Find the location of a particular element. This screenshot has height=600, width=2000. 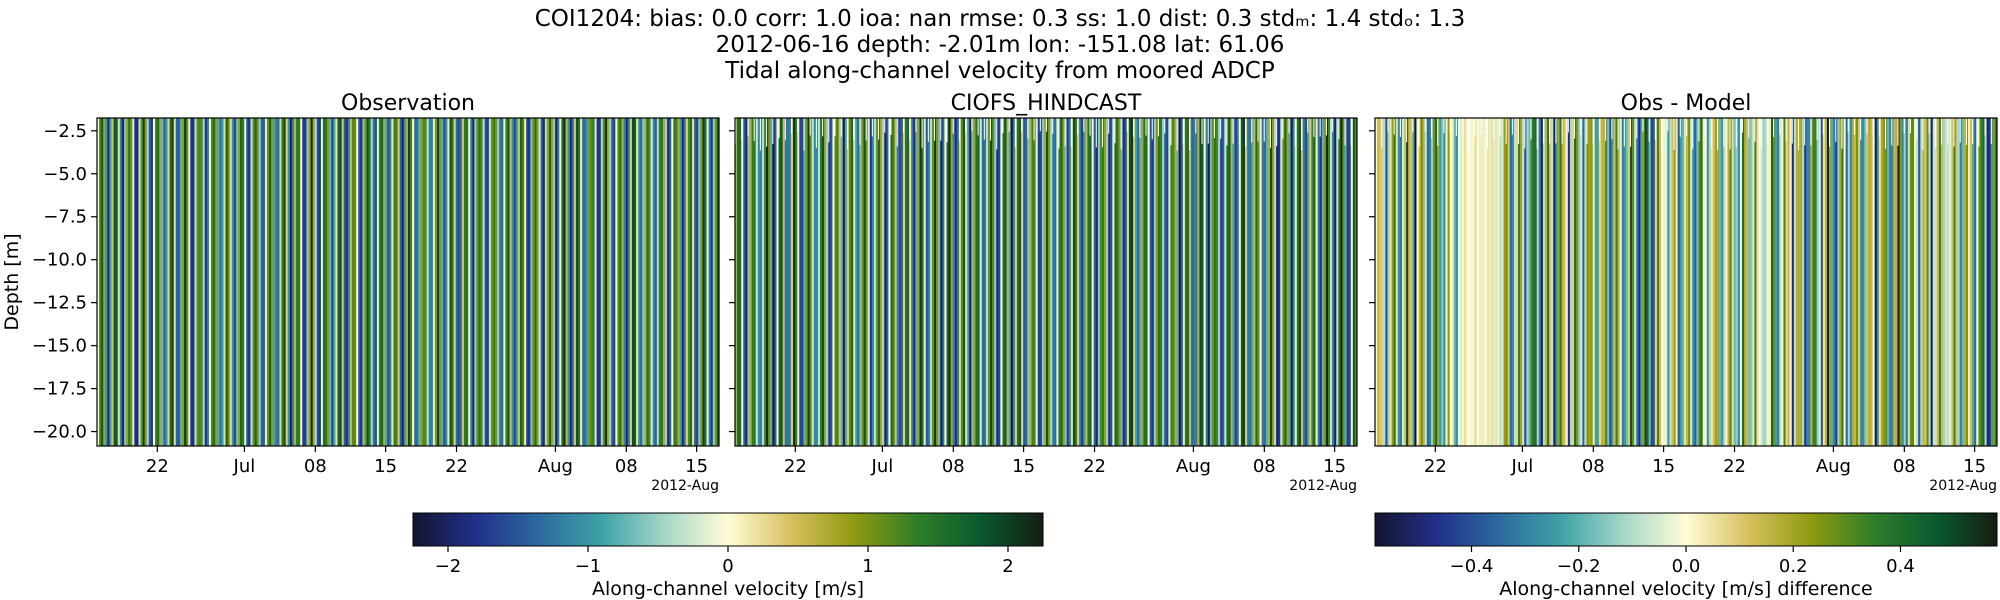

x-offset-label-observation: 2012-Aug is located at coordinates (685, 486).